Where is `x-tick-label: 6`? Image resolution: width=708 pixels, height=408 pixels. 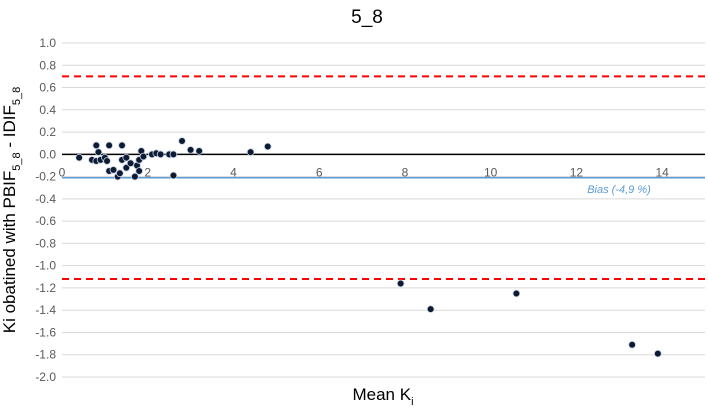
x-tick-label: 6 is located at coordinates (319, 172).